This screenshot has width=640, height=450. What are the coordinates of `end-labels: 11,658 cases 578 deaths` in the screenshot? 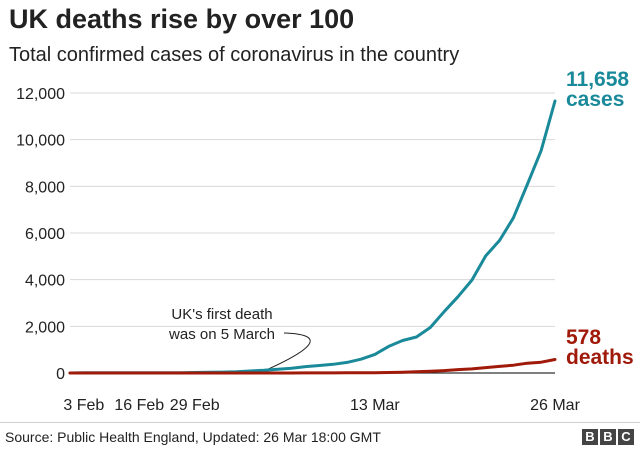 It's located at (600, 218).